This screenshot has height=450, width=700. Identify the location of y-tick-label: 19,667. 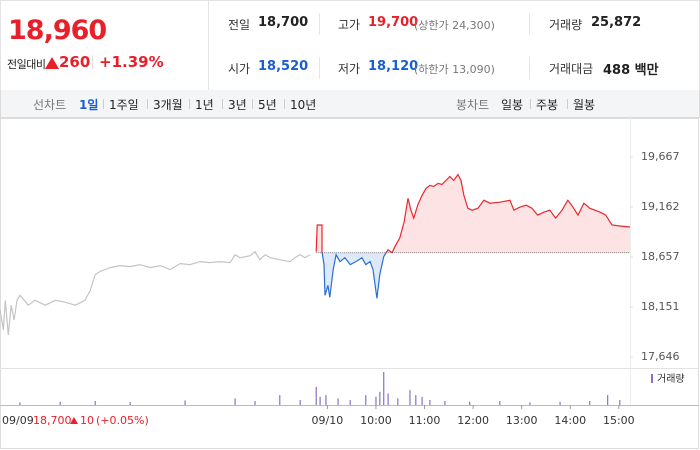
(660, 156).